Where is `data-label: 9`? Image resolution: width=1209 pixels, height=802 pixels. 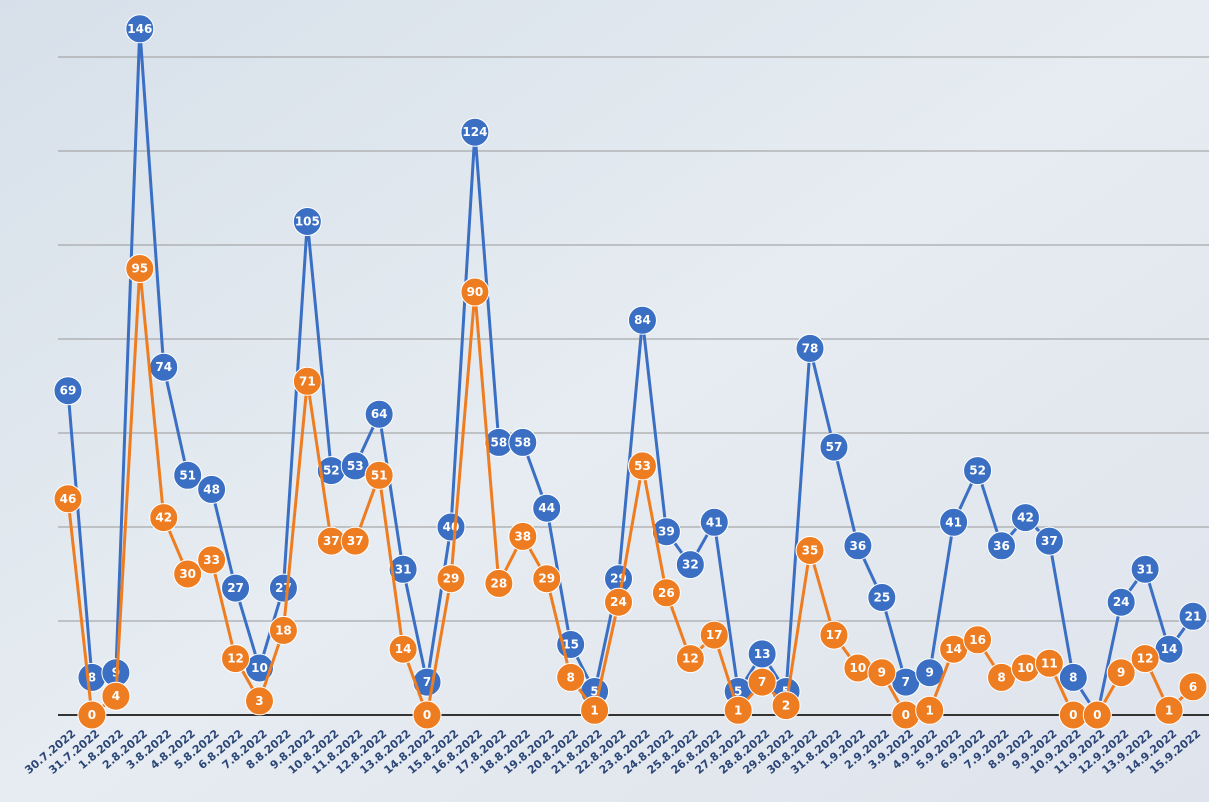
data-label: 9 is located at coordinates (1121, 673).